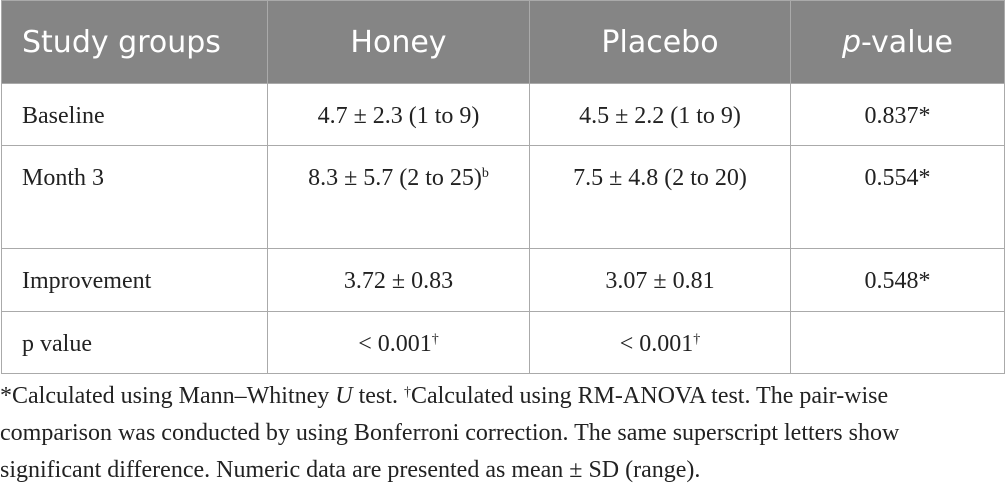 The height and width of the screenshot is (497, 1005). I want to click on honey-cell: < 0.001†, so click(398, 342).